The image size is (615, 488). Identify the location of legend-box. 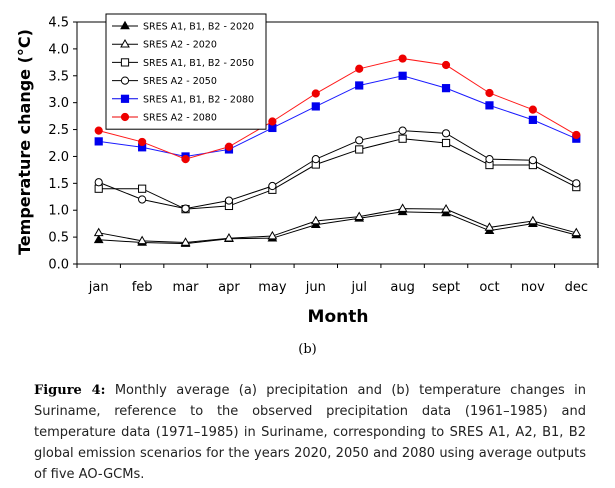
(186, 71).